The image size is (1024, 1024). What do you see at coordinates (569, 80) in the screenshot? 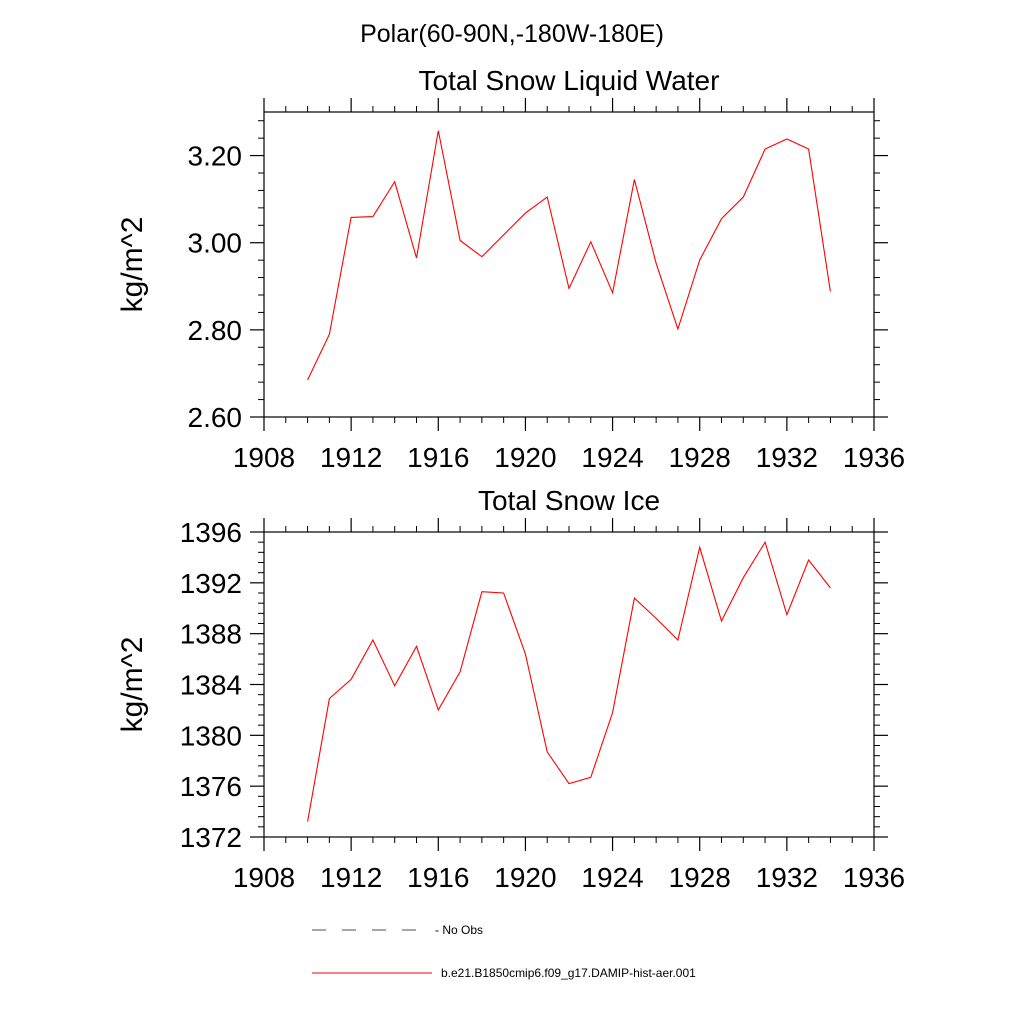
I see `panel-title: Total Snow Liquid Water` at bounding box center [569, 80].